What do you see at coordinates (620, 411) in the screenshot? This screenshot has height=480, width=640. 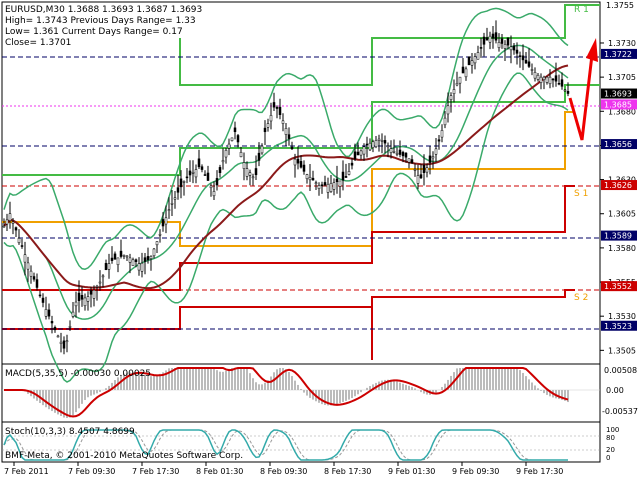 I see `macd-tick-bottom: -0.00537` at bounding box center [620, 411].